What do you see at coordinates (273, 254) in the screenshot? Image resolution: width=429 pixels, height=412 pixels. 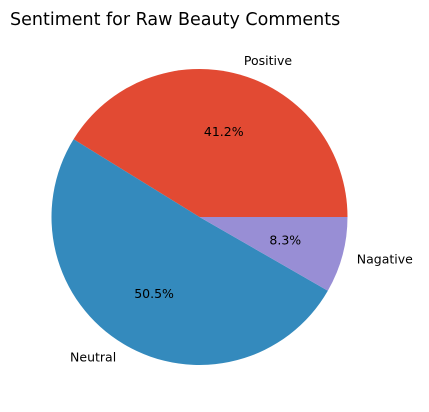 I see `pie-slice-nagative` at bounding box center [273, 254].